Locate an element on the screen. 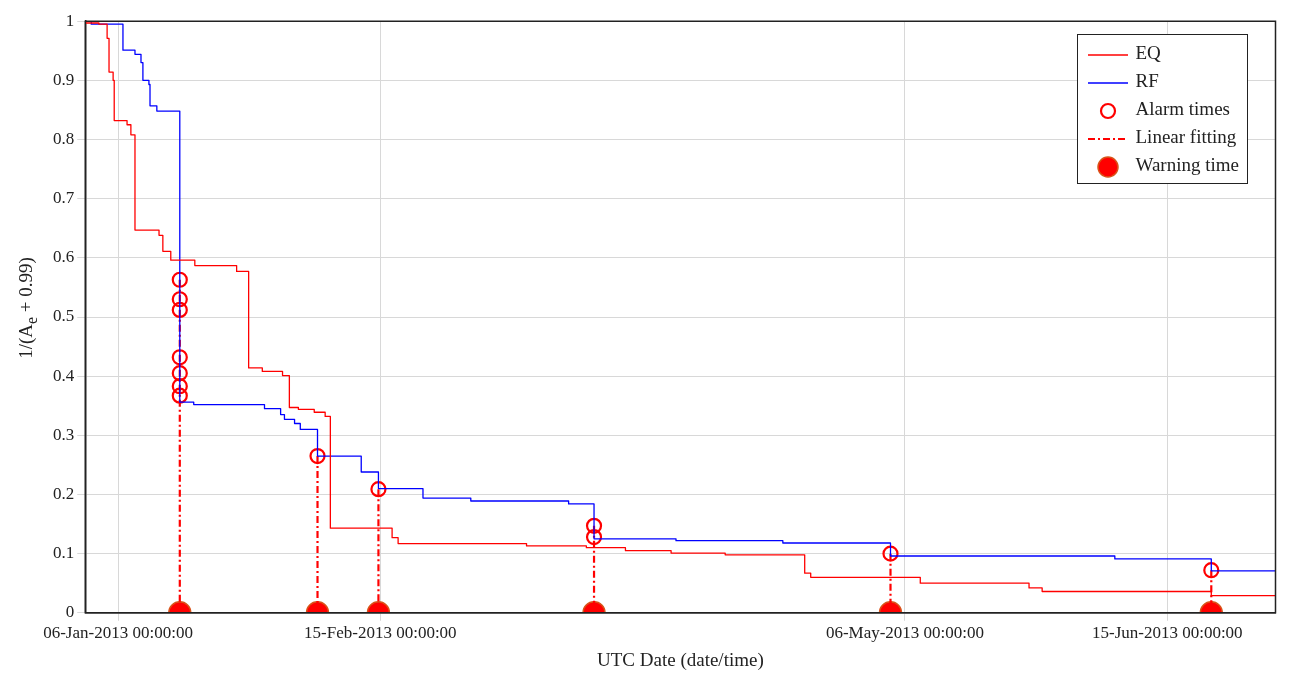 This screenshot has height=679, width=1289. legend-label: Linear fitting is located at coordinates (1186, 137).